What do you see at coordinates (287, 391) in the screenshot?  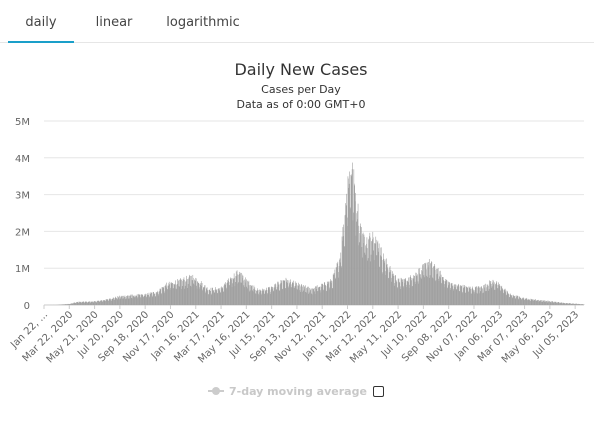 I see `legend-item-7-day-moving-average: 7-day moving average` at bounding box center [287, 391].